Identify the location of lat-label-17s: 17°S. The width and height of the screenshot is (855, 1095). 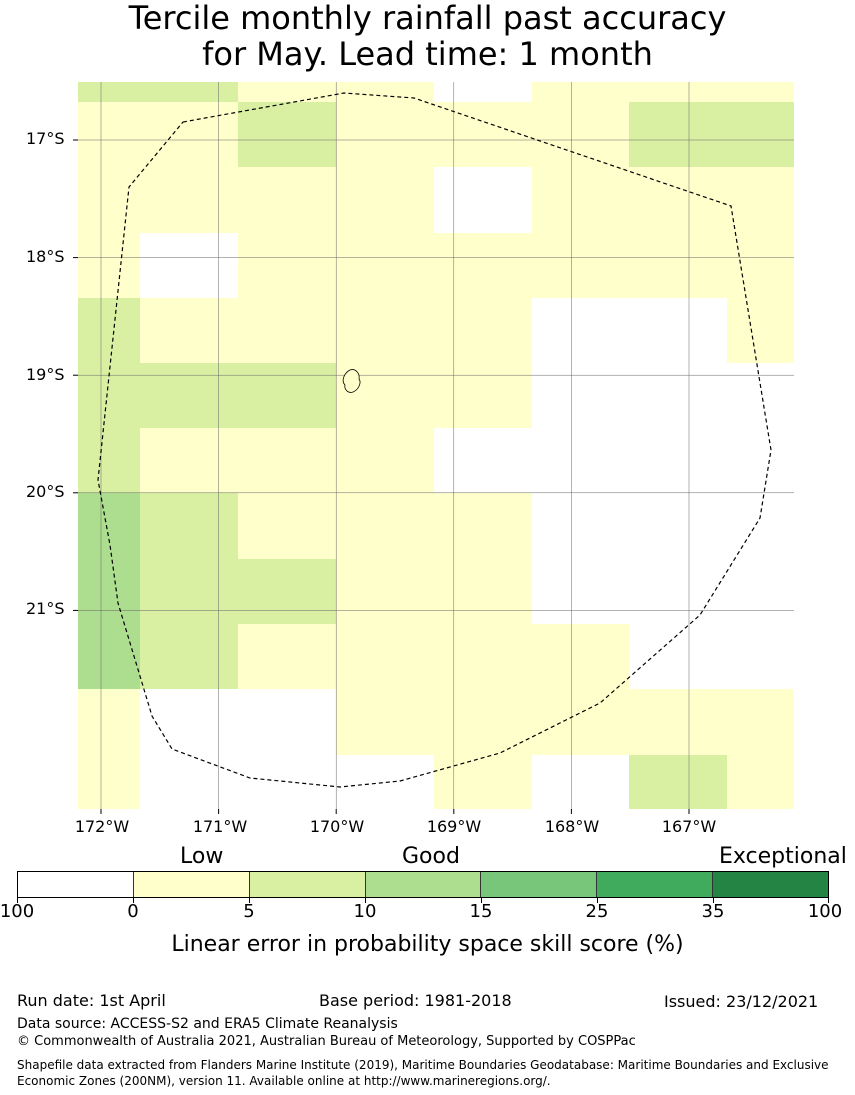
(45, 138).